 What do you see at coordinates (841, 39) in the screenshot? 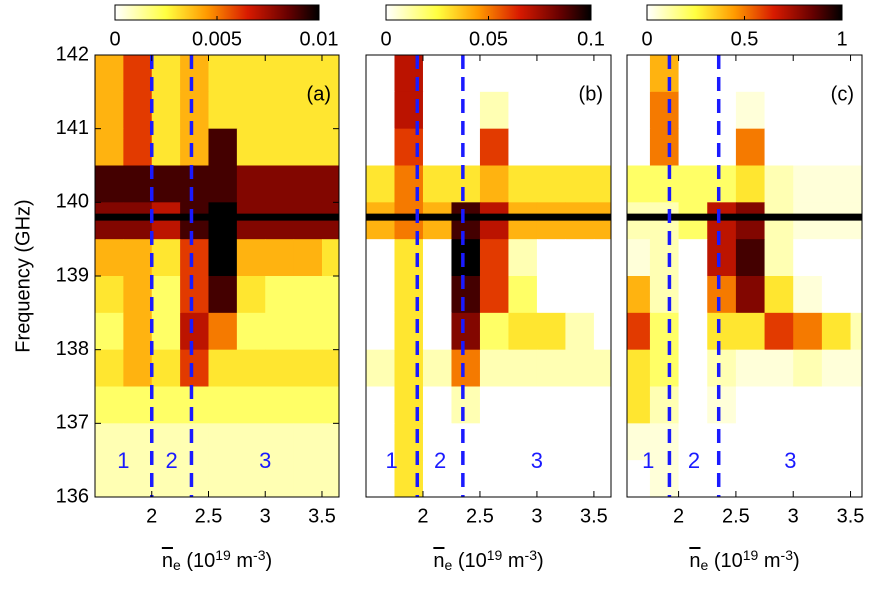
I see `colorbar-tick-label: 1` at bounding box center [841, 39].